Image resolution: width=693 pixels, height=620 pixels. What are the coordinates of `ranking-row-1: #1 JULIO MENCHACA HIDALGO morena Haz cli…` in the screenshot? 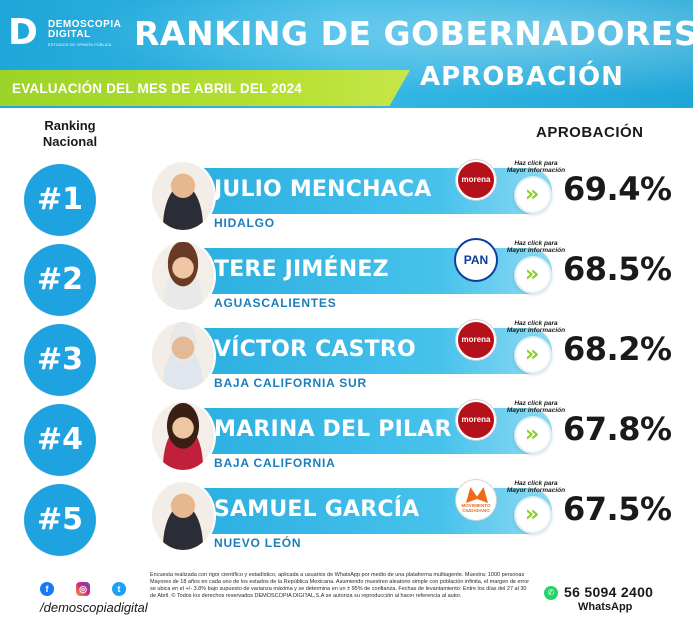 It's located at (346, 200).